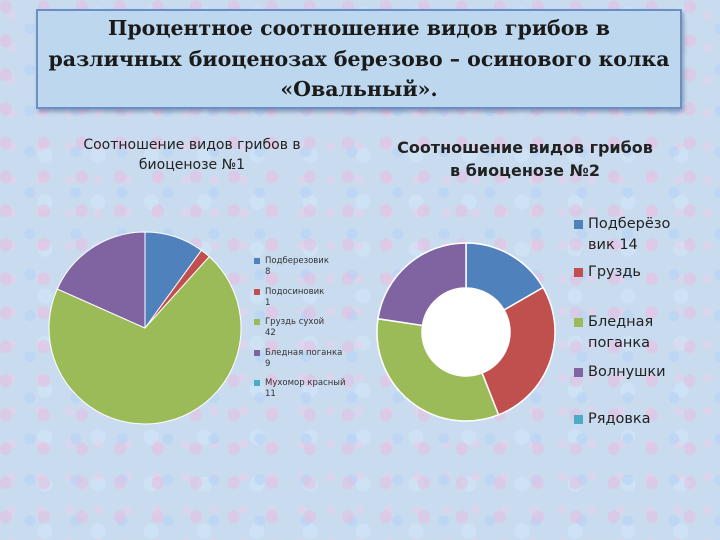  I want to click on chart1-legend-item: Мухомор красный 11, so click(300, 389).